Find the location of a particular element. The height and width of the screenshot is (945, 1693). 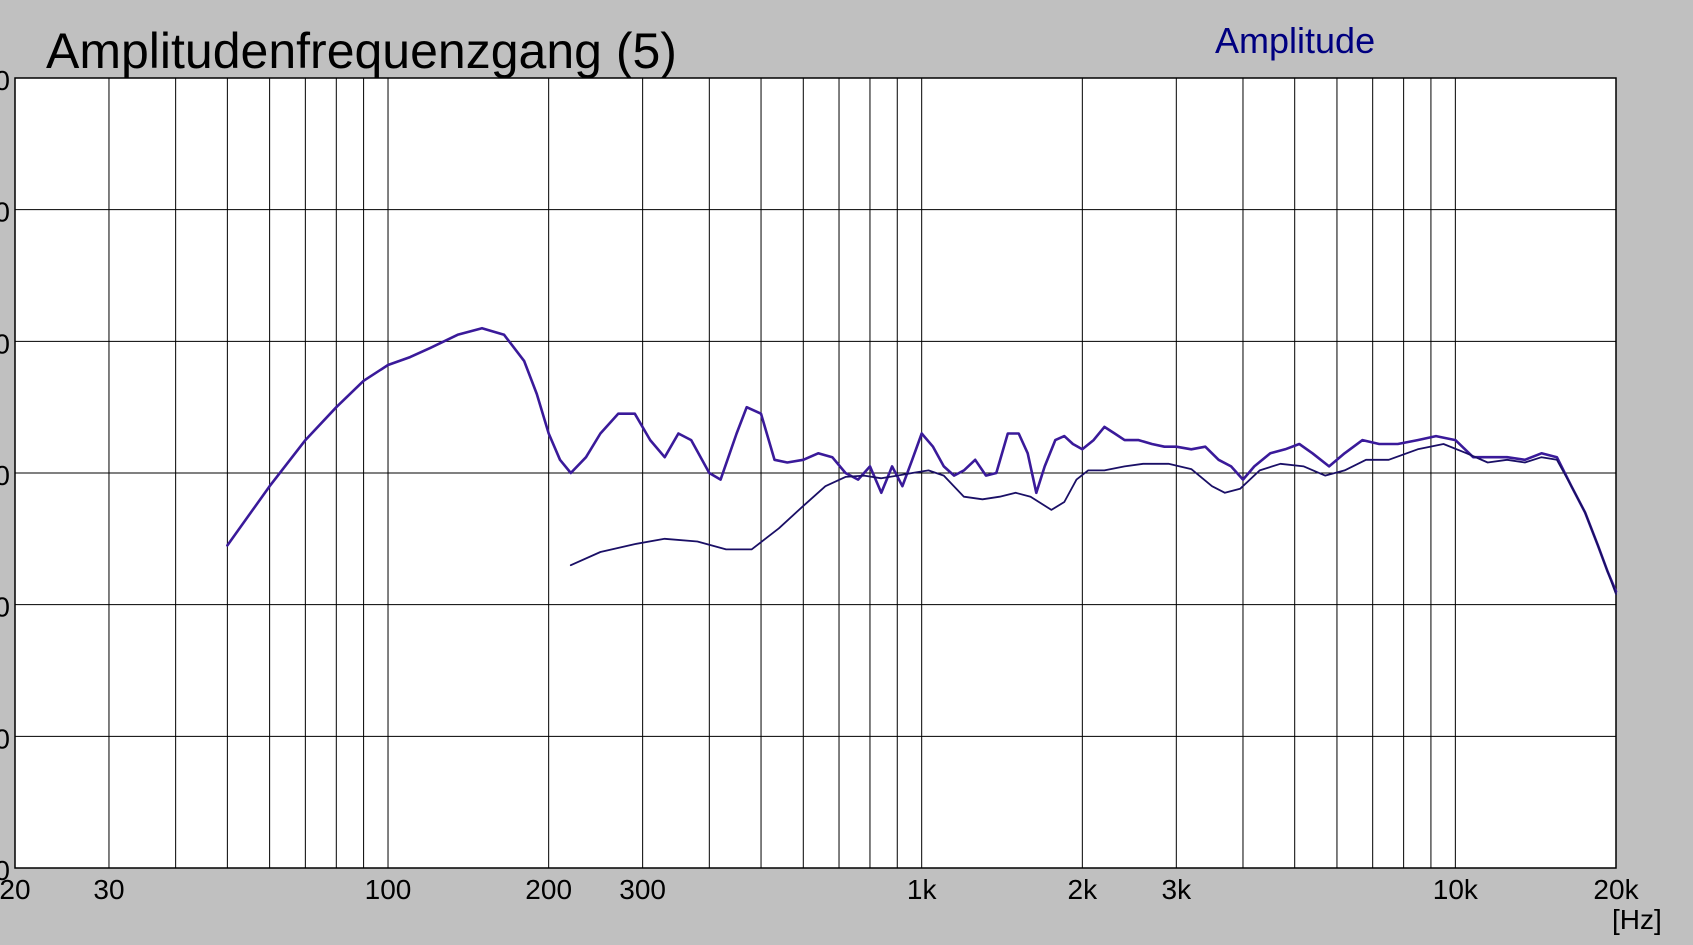

x-tick-label: 30 is located at coordinates (108, 889).